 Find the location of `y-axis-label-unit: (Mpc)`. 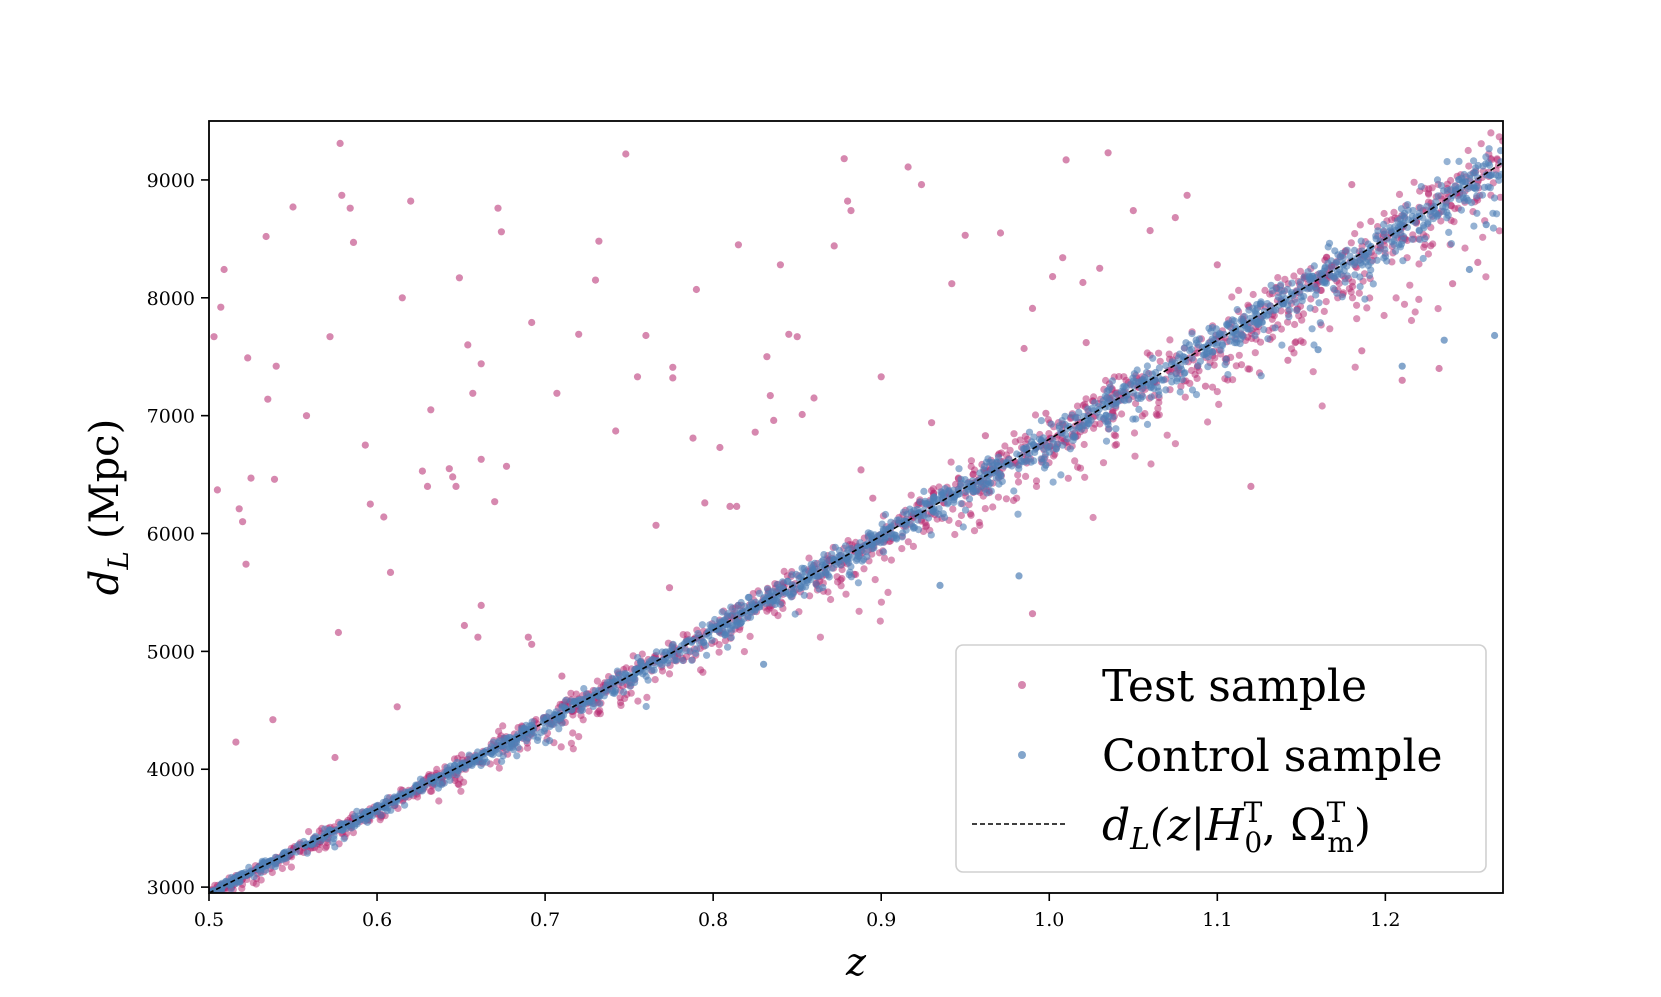

y-axis-label-unit: (Mpc) is located at coordinates (105, 479).